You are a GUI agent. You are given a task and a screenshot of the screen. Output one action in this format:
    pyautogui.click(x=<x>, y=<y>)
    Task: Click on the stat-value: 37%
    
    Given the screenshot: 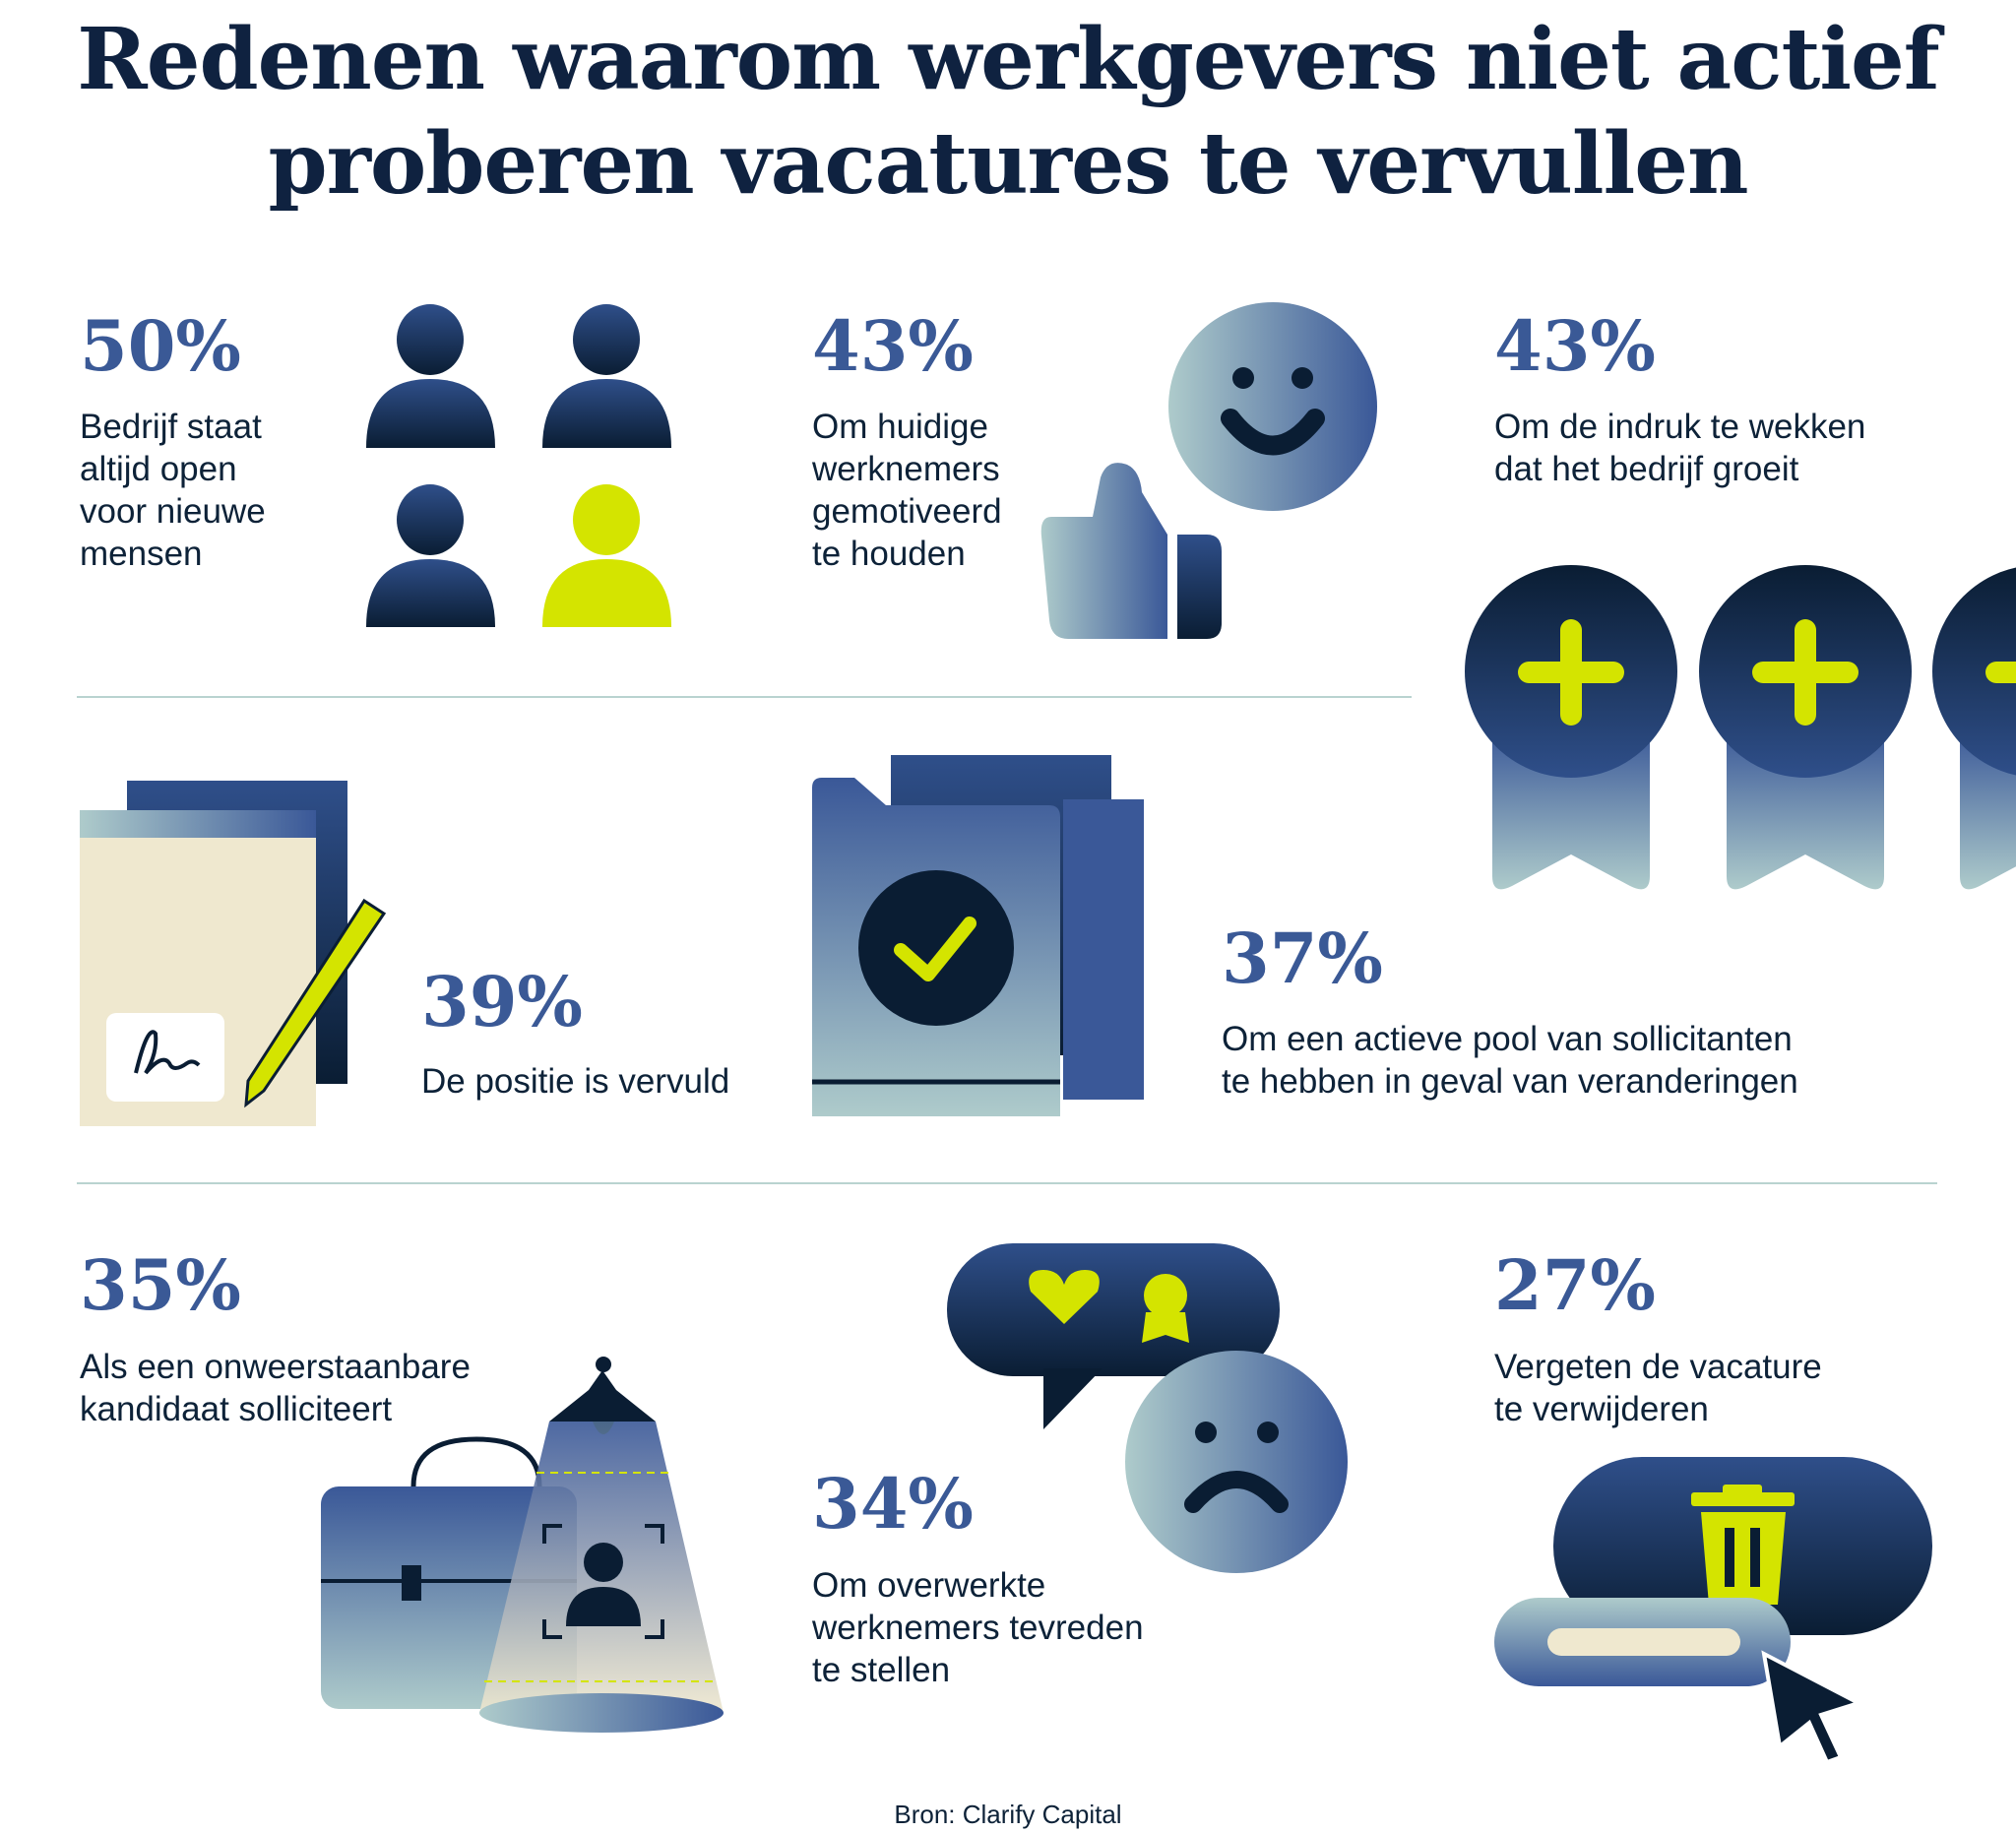 What is the action you would take?
    pyautogui.click(x=1302, y=958)
    